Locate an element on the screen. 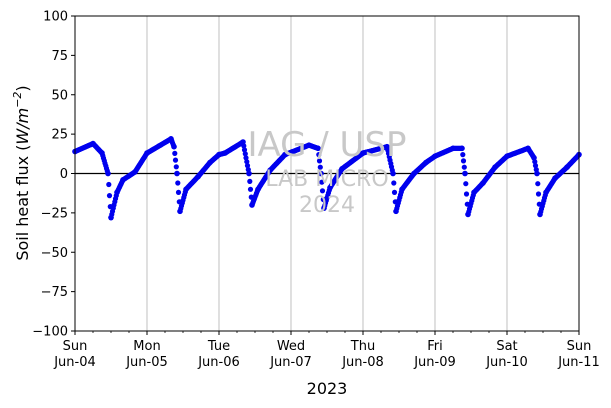 Image resolution: width=611 pixels, height=408 pixels. watermark-line-1: IAG / USP is located at coordinates (326, 145).